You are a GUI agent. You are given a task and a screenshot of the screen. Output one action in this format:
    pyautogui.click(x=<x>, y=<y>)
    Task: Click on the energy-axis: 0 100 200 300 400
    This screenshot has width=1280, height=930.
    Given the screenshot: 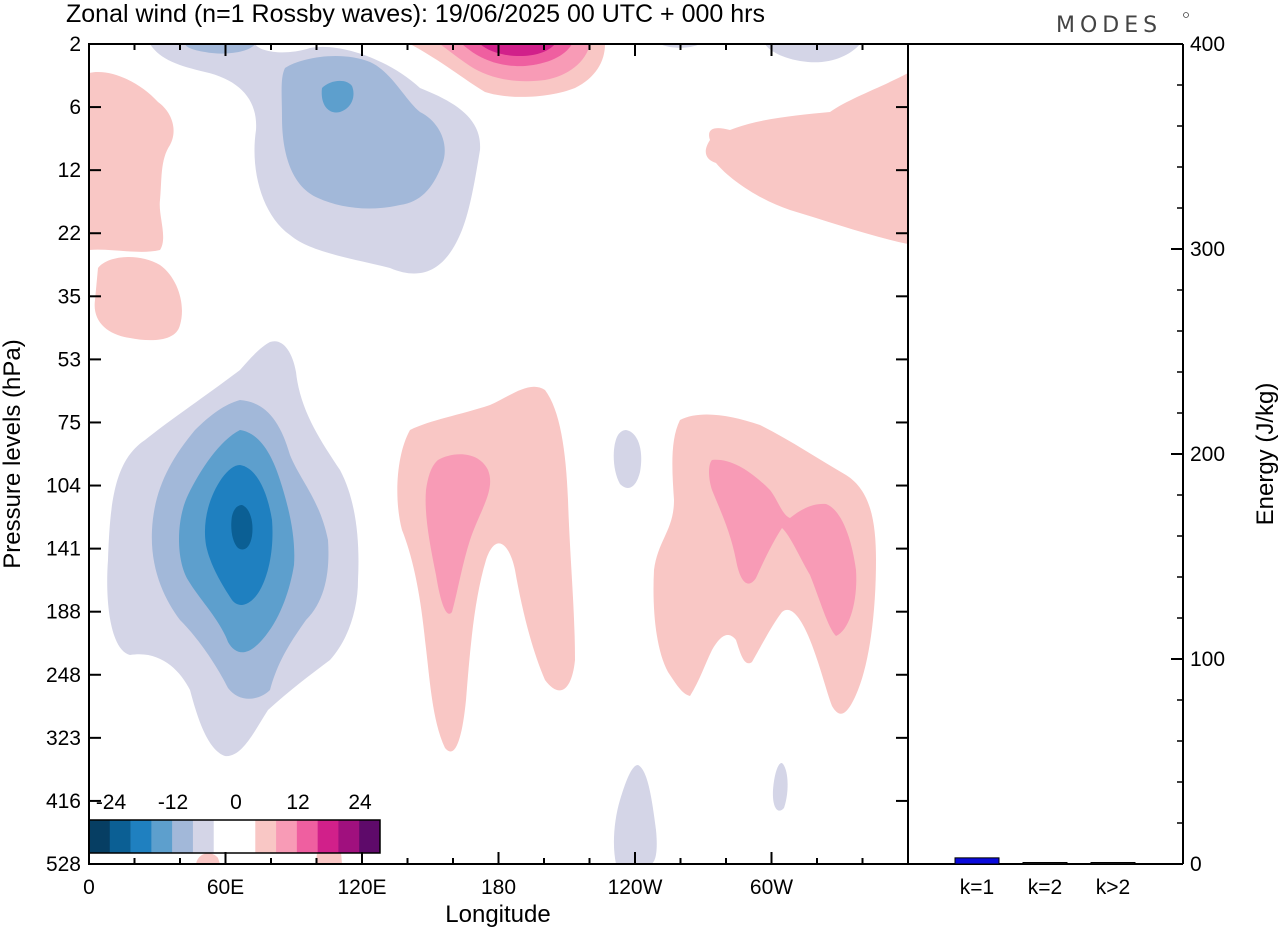 What is the action you would take?
    pyautogui.click(x=1198, y=454)
    